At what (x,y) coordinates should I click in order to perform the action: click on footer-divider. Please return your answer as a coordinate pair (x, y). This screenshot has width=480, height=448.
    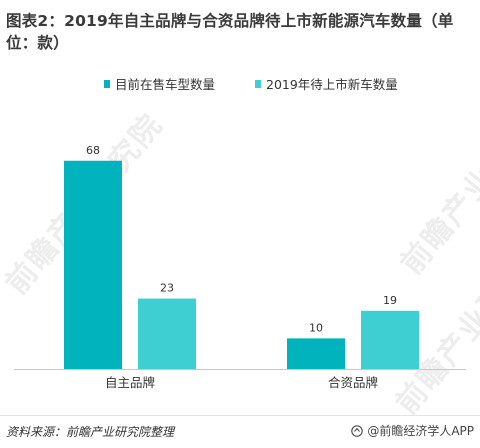
    Looking at the image, I should click on (240, 415).